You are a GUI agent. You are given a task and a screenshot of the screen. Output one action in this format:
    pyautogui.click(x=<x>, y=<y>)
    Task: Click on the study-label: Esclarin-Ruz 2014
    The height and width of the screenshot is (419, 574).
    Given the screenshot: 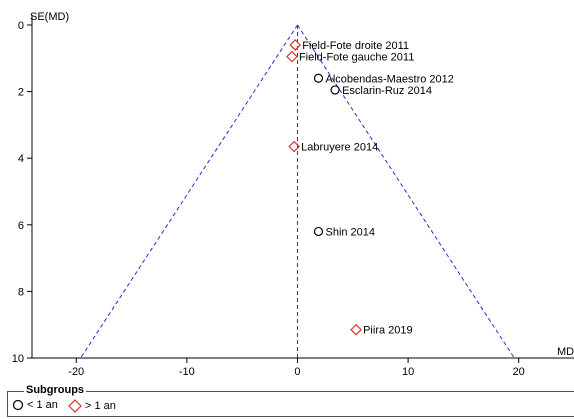 What is the action you would take?
    pyautogui.click(x=387, y=91)
    